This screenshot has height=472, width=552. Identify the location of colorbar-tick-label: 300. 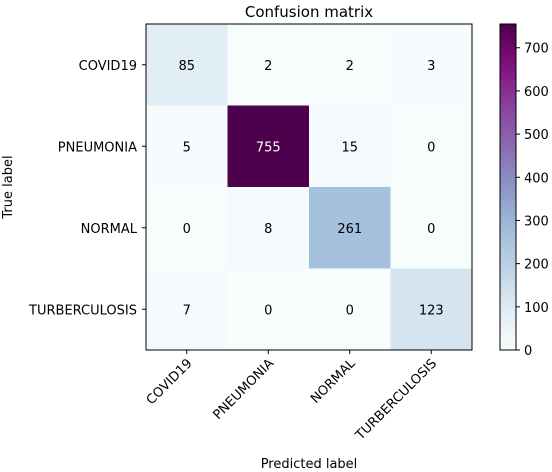
(536, 221).